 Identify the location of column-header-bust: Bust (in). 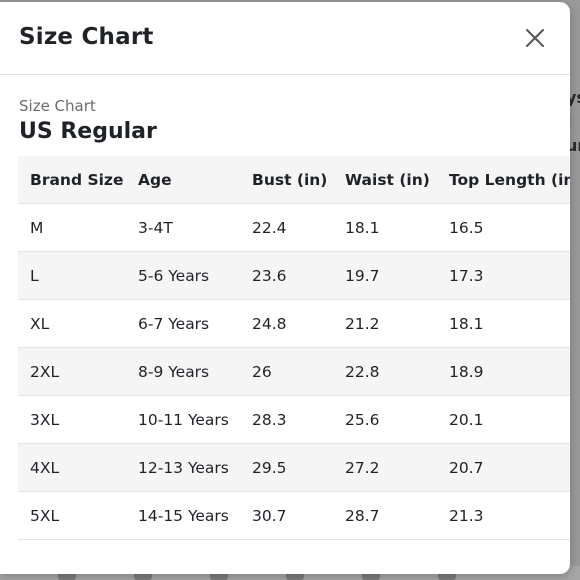
(298, 180).